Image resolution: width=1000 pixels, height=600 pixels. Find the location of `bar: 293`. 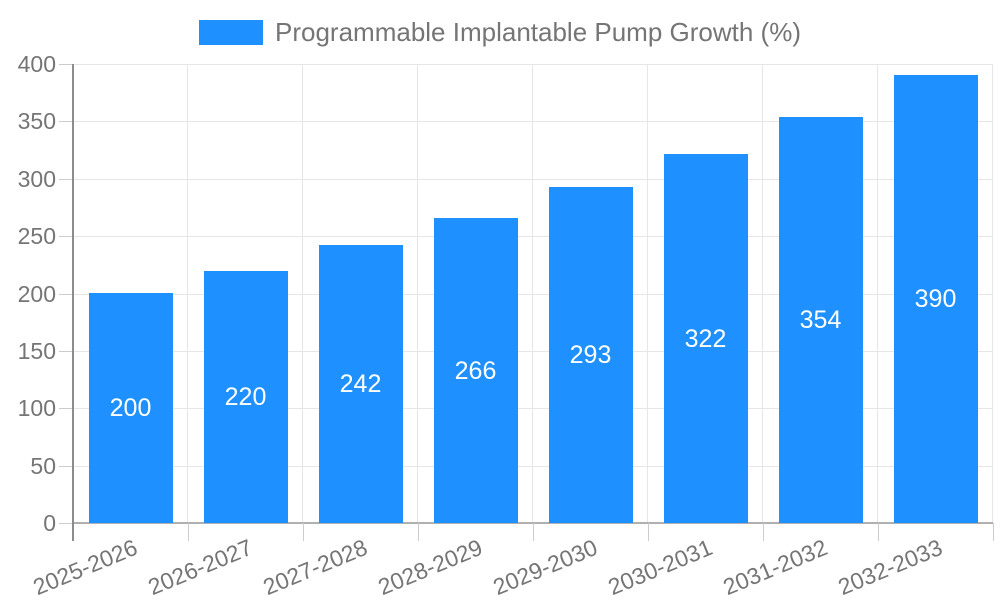

bar: 293 is located at coordinates (590, 355).